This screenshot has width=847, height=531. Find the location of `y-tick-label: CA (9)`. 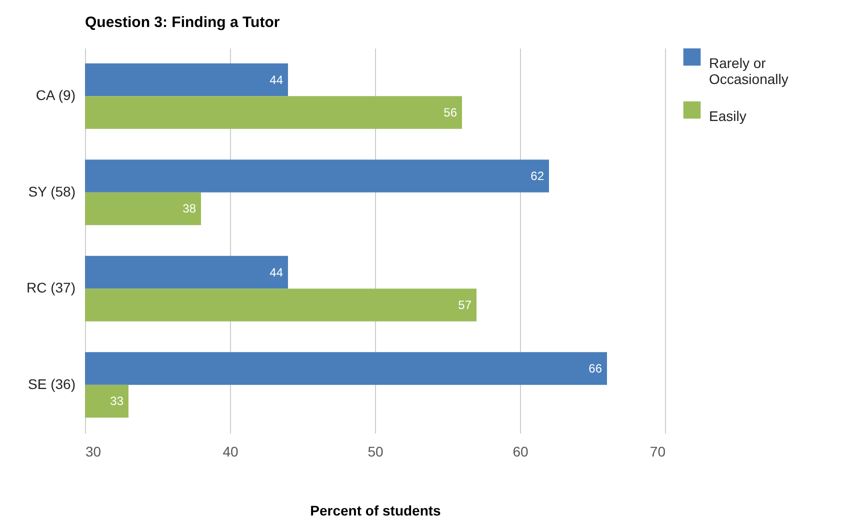

y-tick-label: CA (9) is located at coordinates (56, 95).